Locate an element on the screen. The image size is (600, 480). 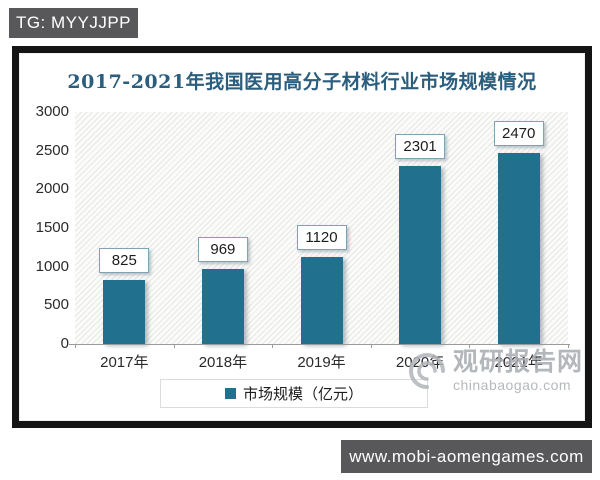
x-axis-category-label: 2020年 is located at coordinates (420, 362).